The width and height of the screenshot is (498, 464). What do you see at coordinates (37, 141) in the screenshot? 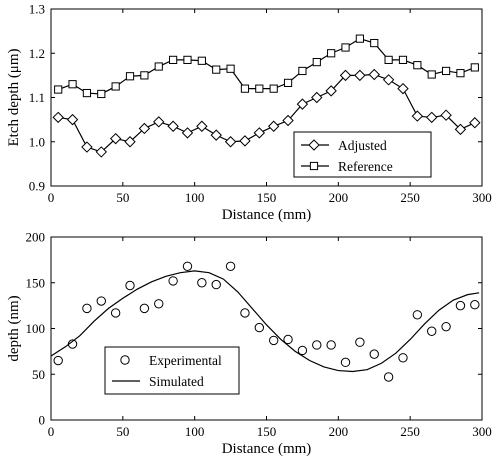
I see `y-tick-label: 1.0` at bounding box center [37, 141].